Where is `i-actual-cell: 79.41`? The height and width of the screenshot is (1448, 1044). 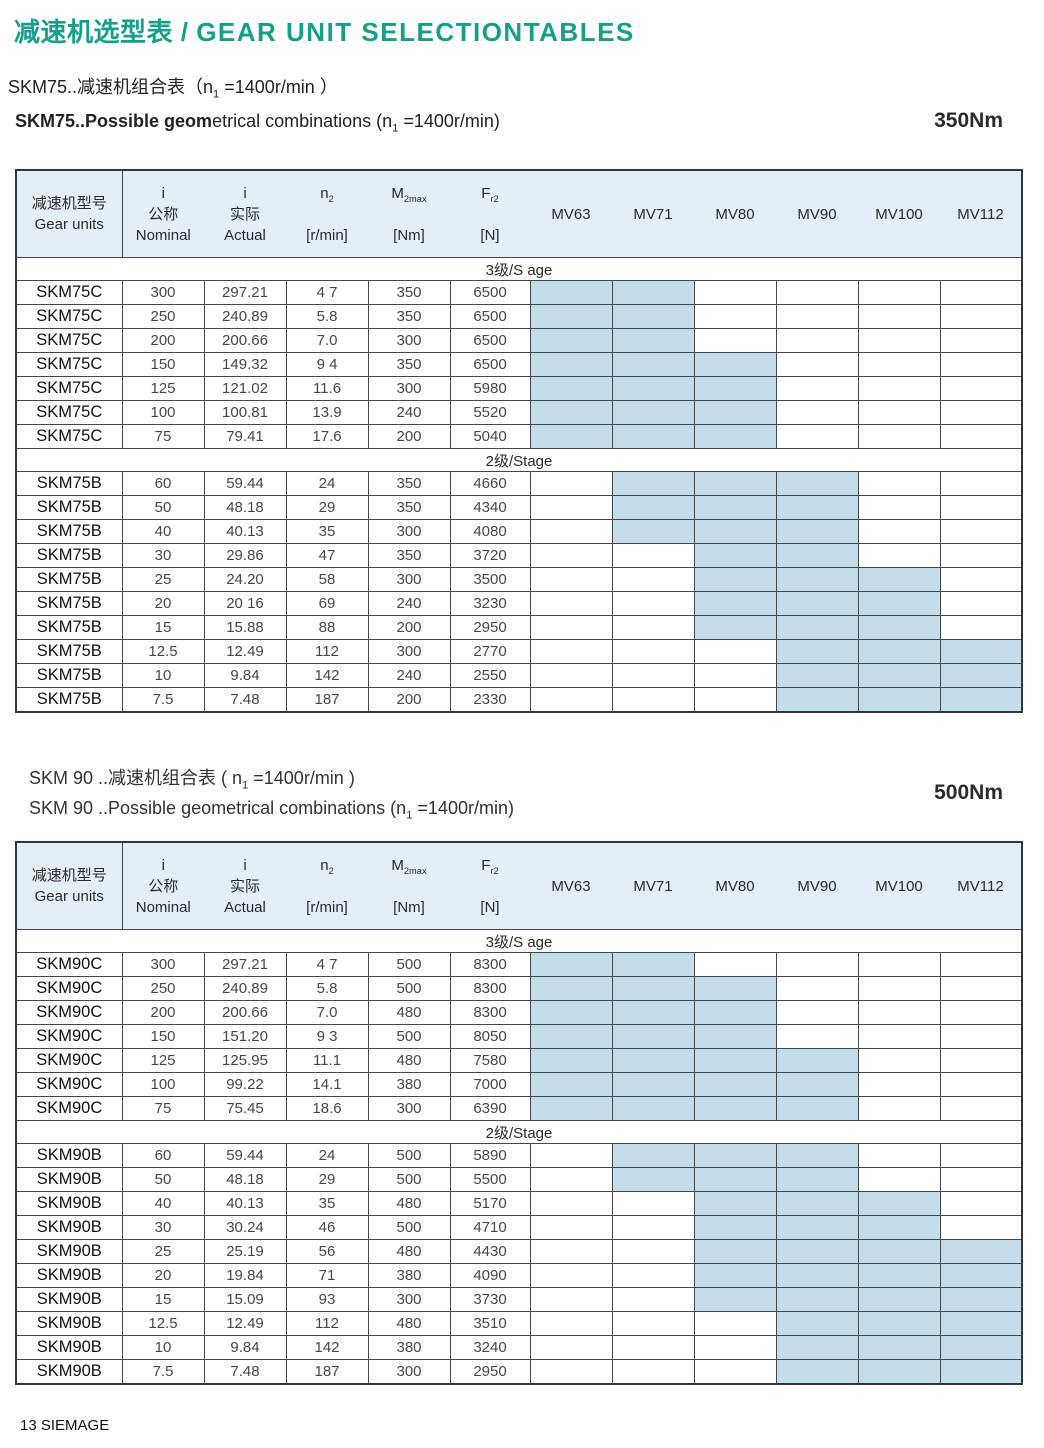 i-actual-cell: 79.41 is located at coordinates (245, 436).